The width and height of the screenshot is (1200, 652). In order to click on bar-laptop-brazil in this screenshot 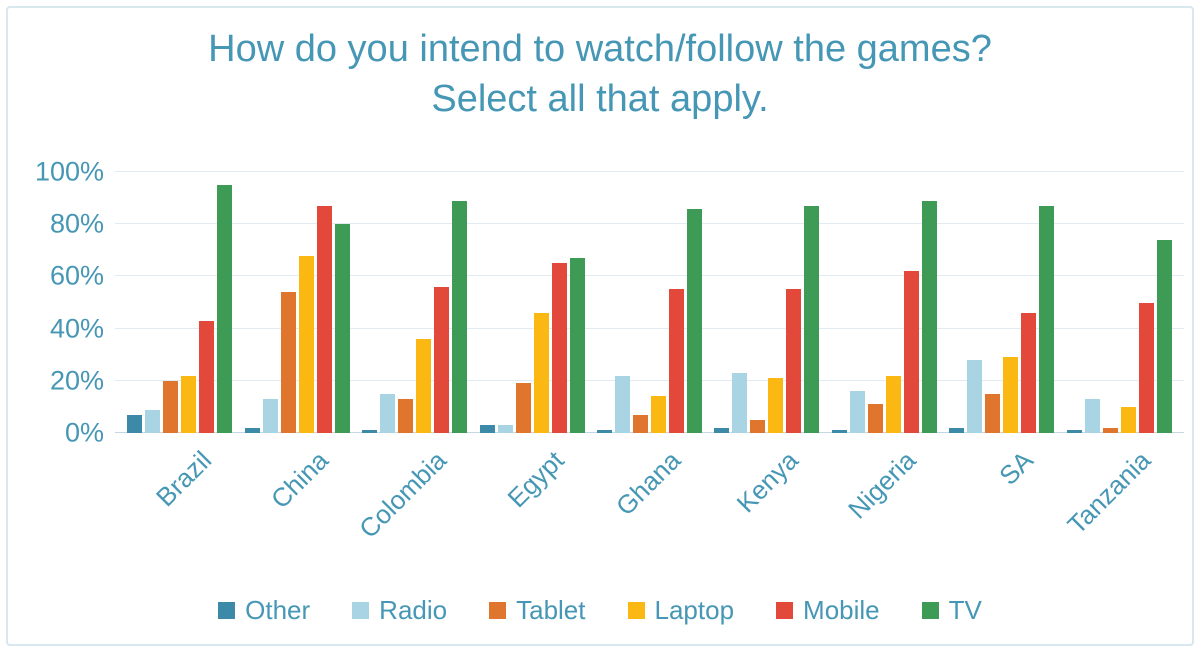, I will do `click(189, 404)`.